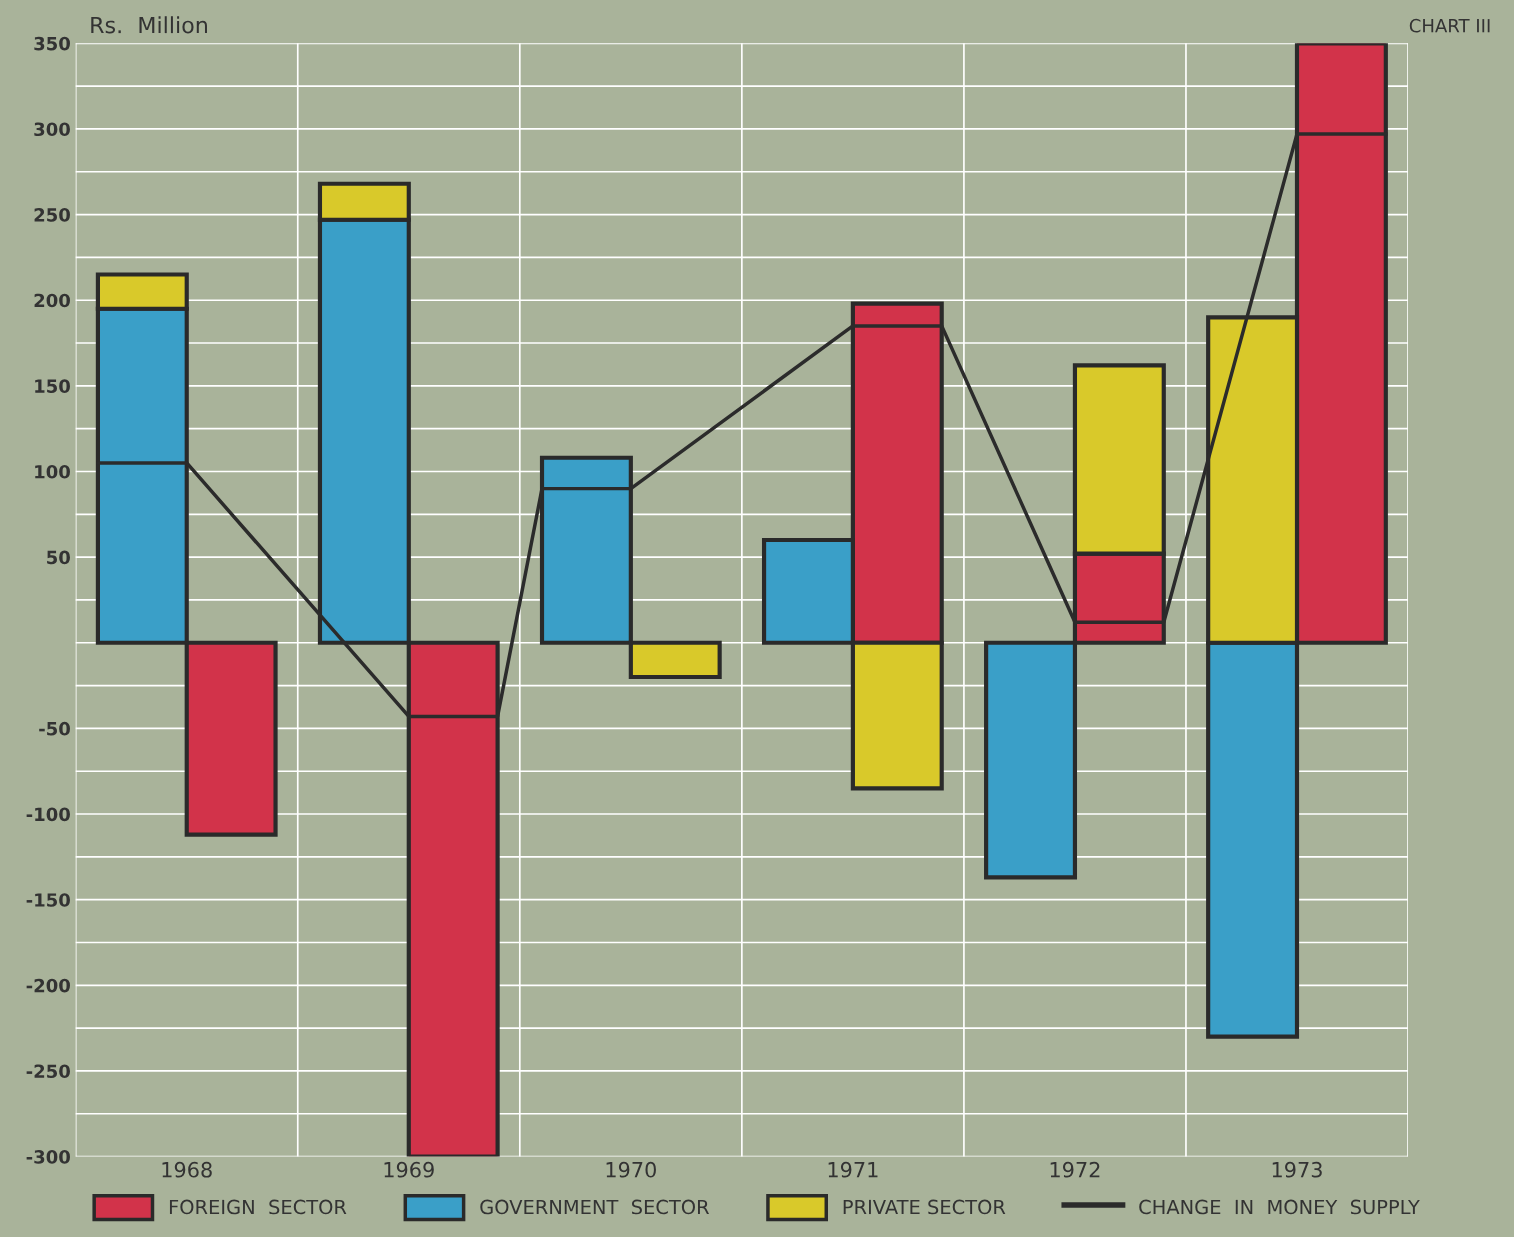 This screenshot has height=1237, width=1514. What do you see at coordinates (52, 215) in the screenshot?
I see `y-tick-label: 250` at bounding box center [52, 215].